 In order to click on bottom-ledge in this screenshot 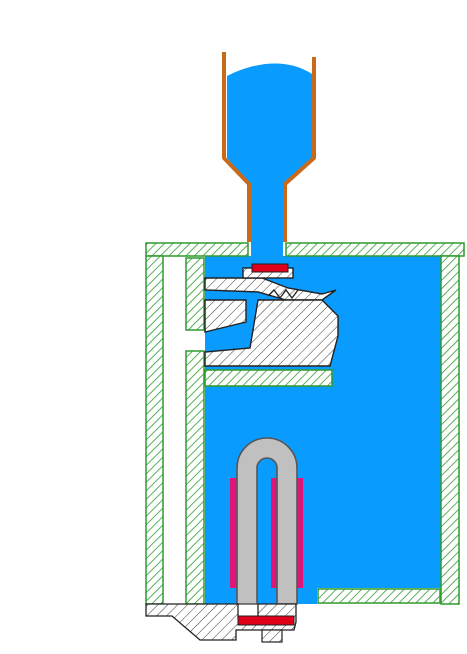, I will do `click(379, 596)`.